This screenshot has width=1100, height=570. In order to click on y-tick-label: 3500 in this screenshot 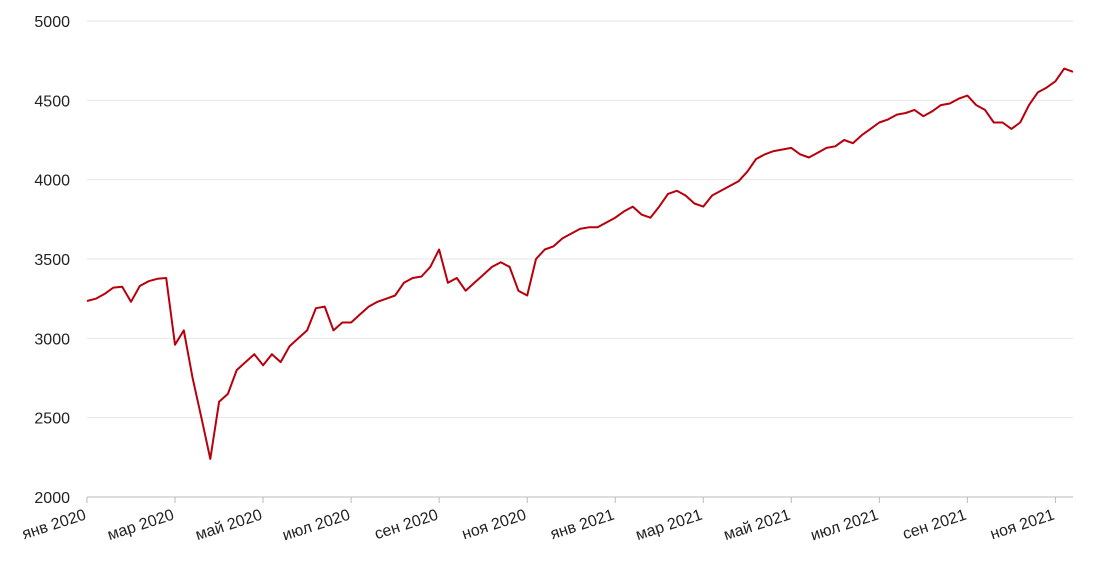, I will do `click(52, 260)`.